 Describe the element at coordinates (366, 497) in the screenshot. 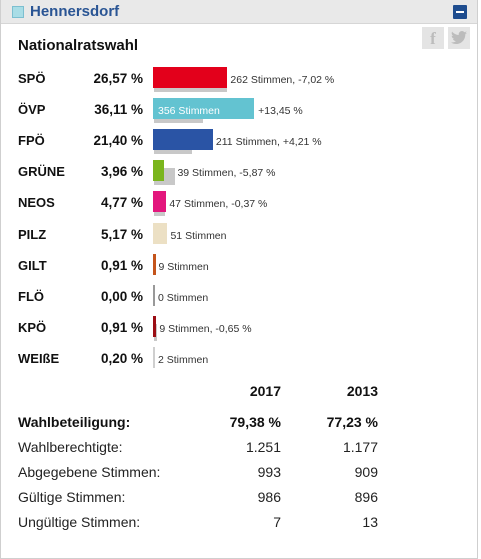

I see `stats-value-2013: 896` at that location.